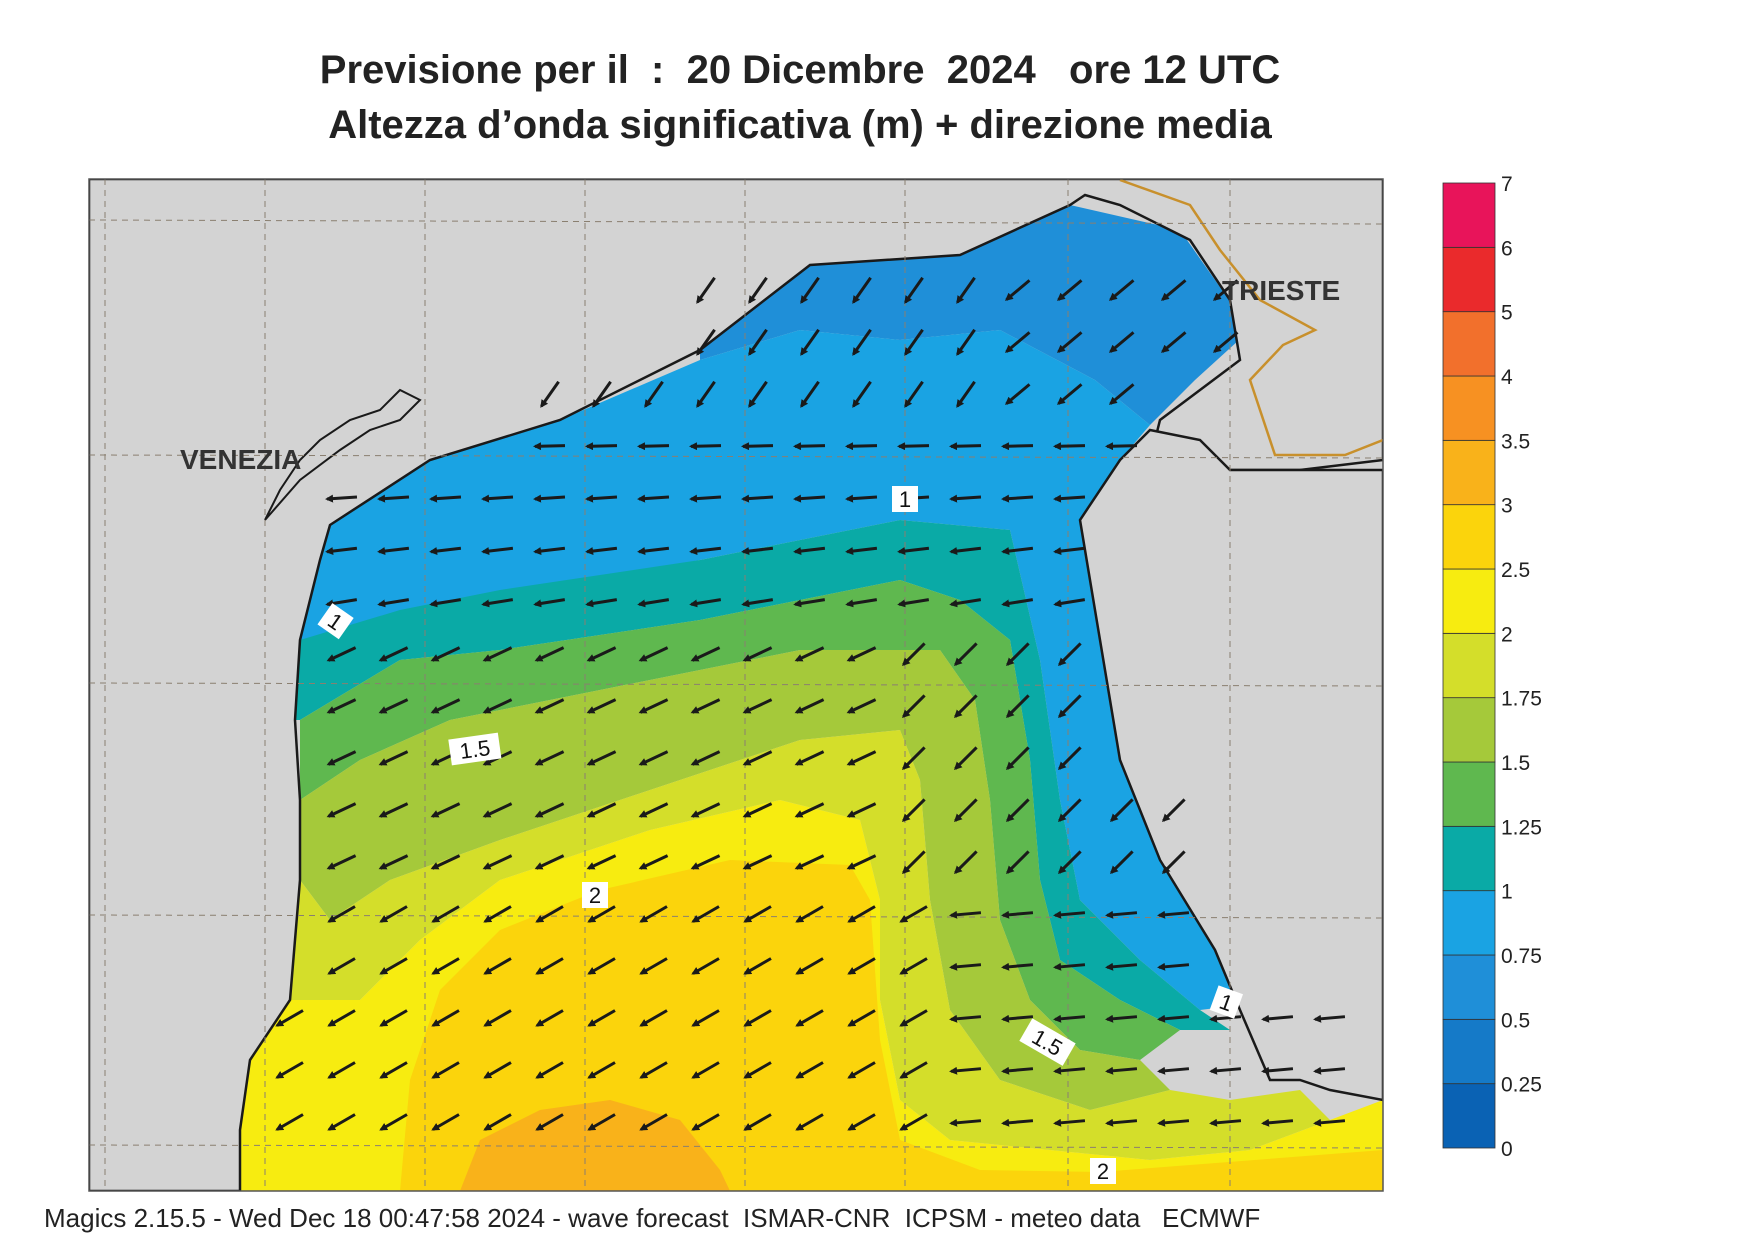  What do you see at coordinates (343, 454) in the screenshot?
I see `venice-lagoon` at bounding box center [343, 454].